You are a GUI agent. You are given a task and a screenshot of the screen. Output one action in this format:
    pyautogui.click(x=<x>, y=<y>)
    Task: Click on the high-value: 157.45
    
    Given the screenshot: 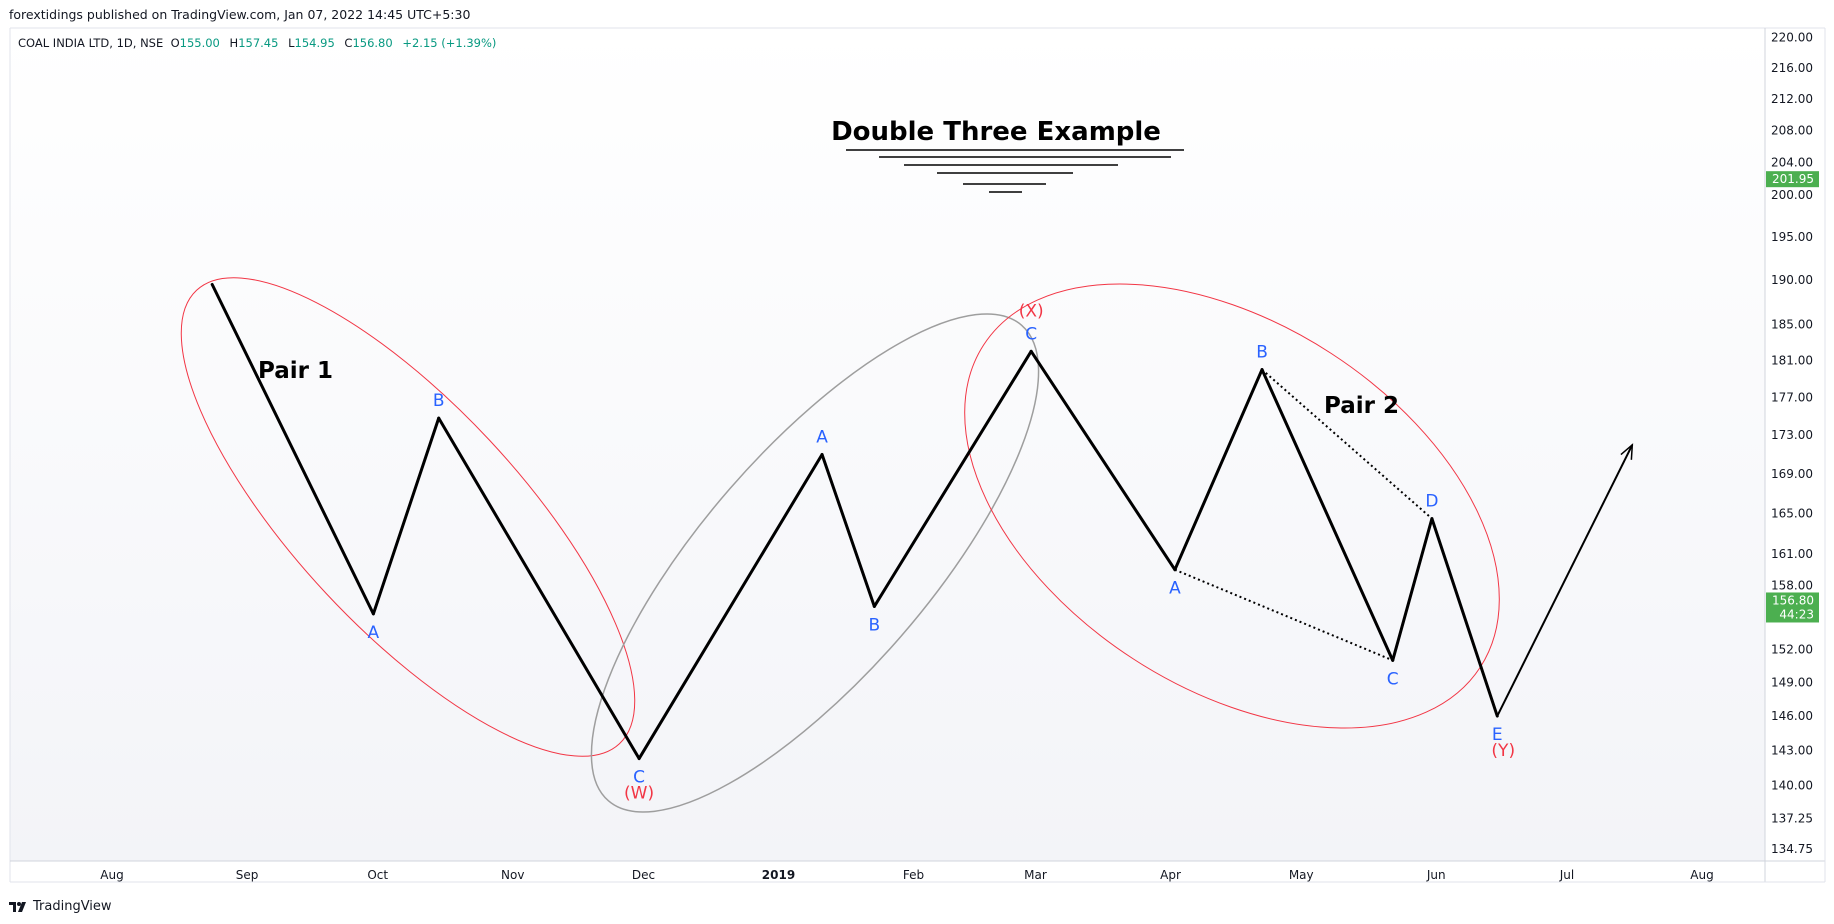 What is the action you would take?
    pyautogui.click(x=258, y=43)
    